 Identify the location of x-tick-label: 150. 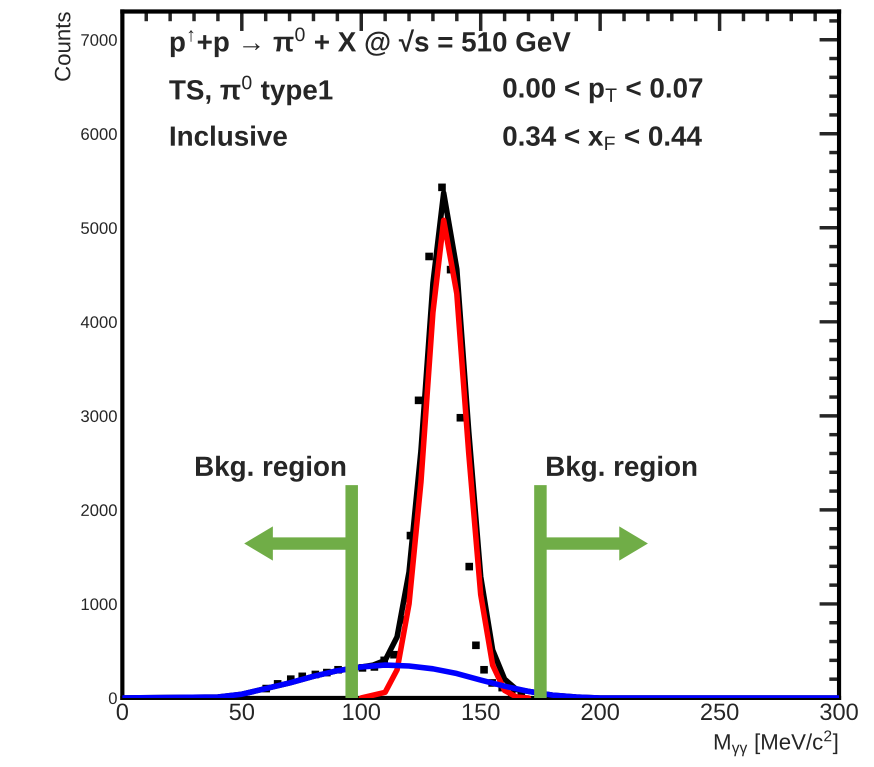
(481, 711).